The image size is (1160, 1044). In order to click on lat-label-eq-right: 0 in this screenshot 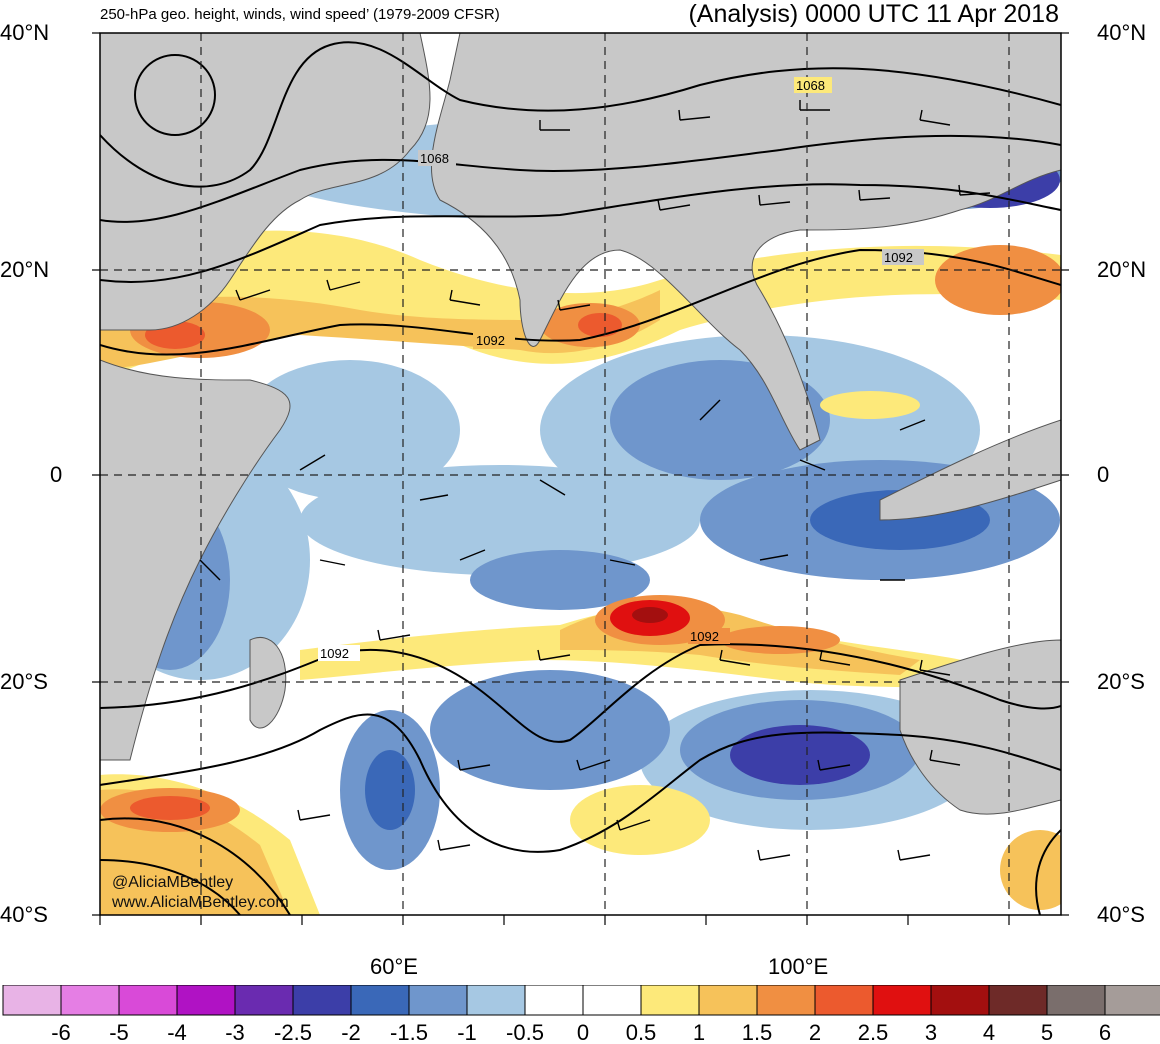, I will do `click(1103, 474)`.